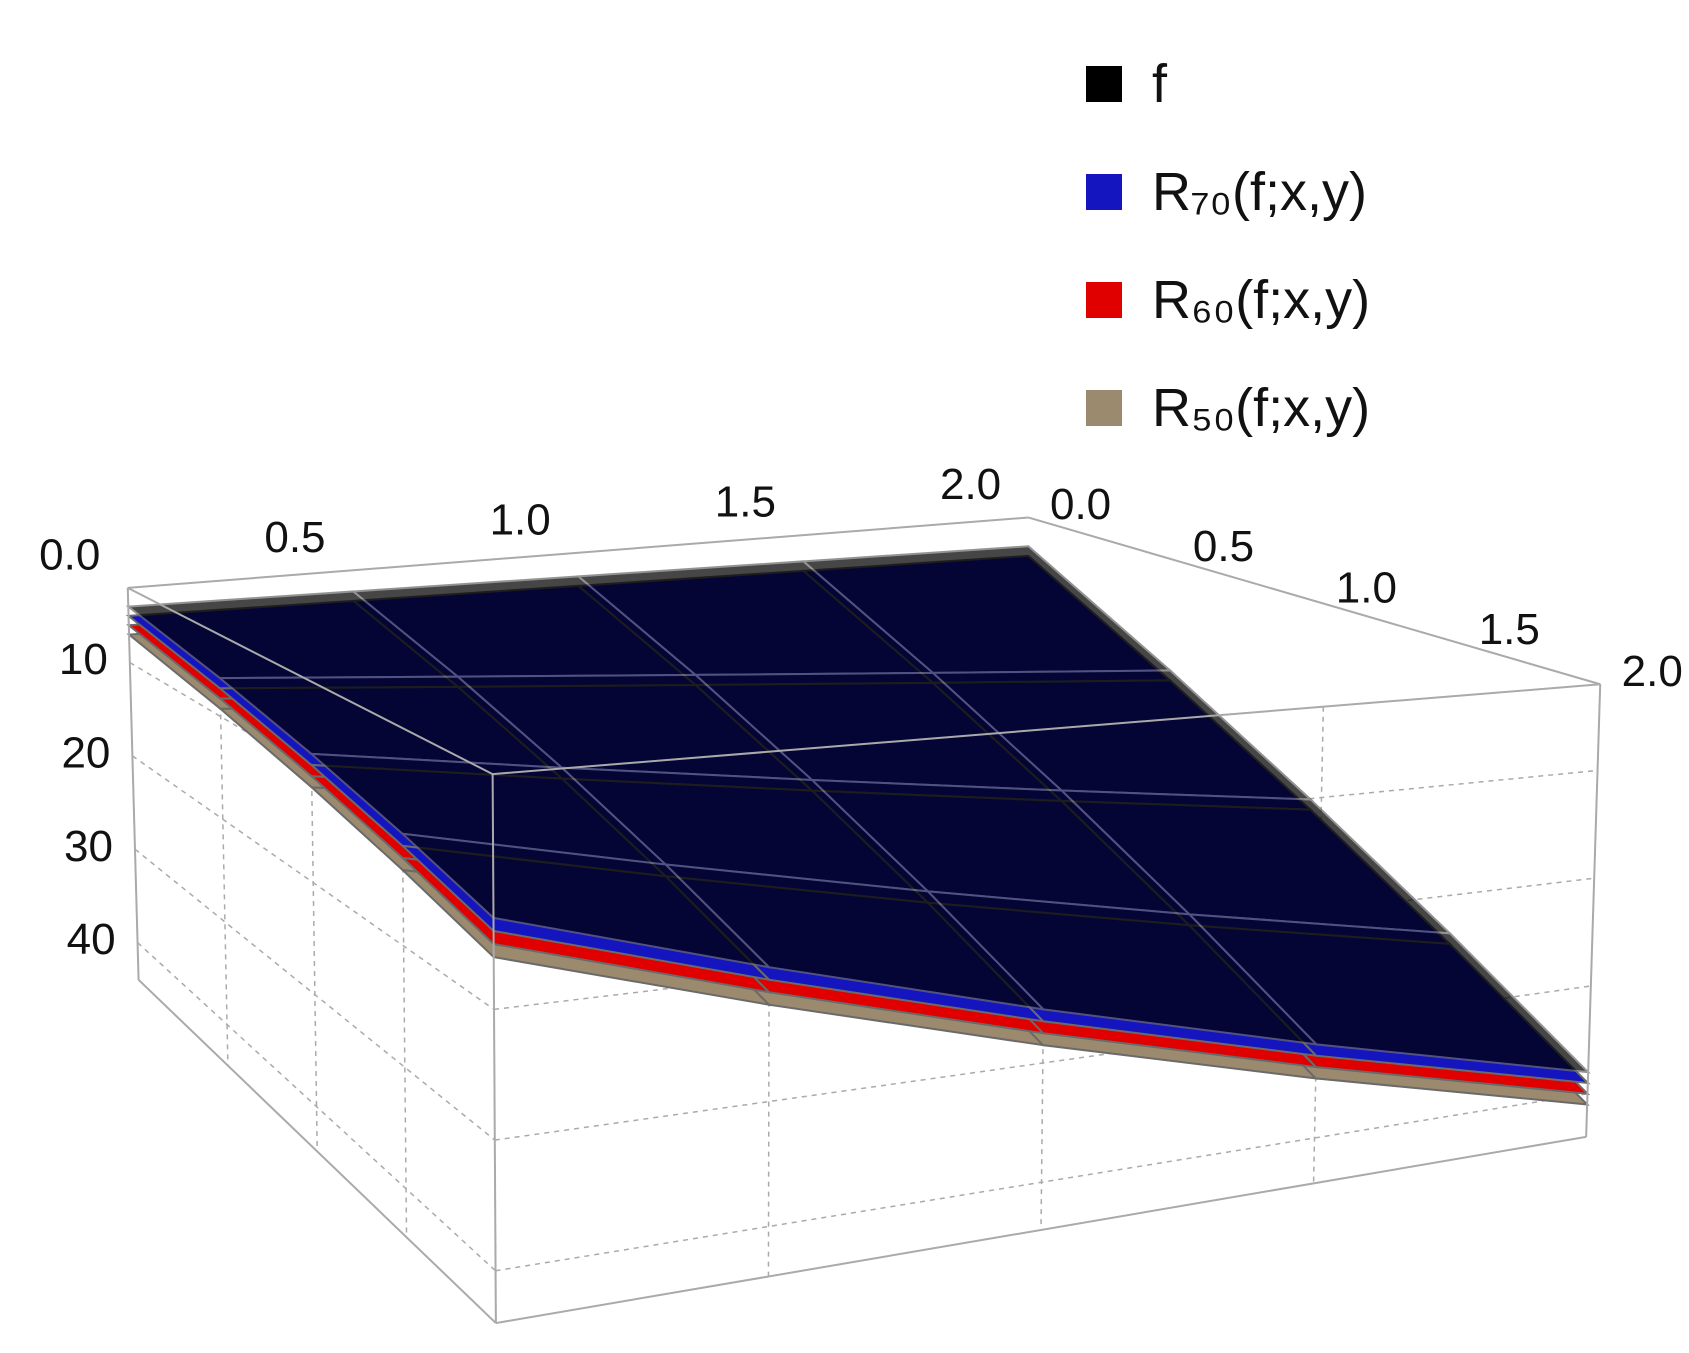 This screenshot has height=1353, width=1689. What do you see at coordinates (1366, 588) in the screenshot?
I see `y-tick-label: 1.0` at bounding box center [1366, 588].